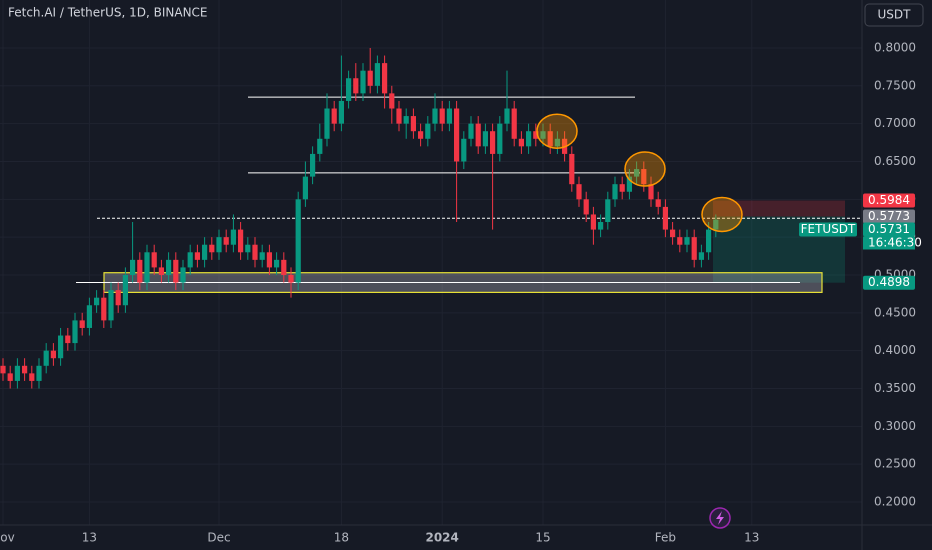 Image resolution: width=932 pixels, height=550 pixels. What do you see at coordinates (895, 388) in the screenshot?
I see `y-tick-label: 0.3500` at bounding box center [895, 388].